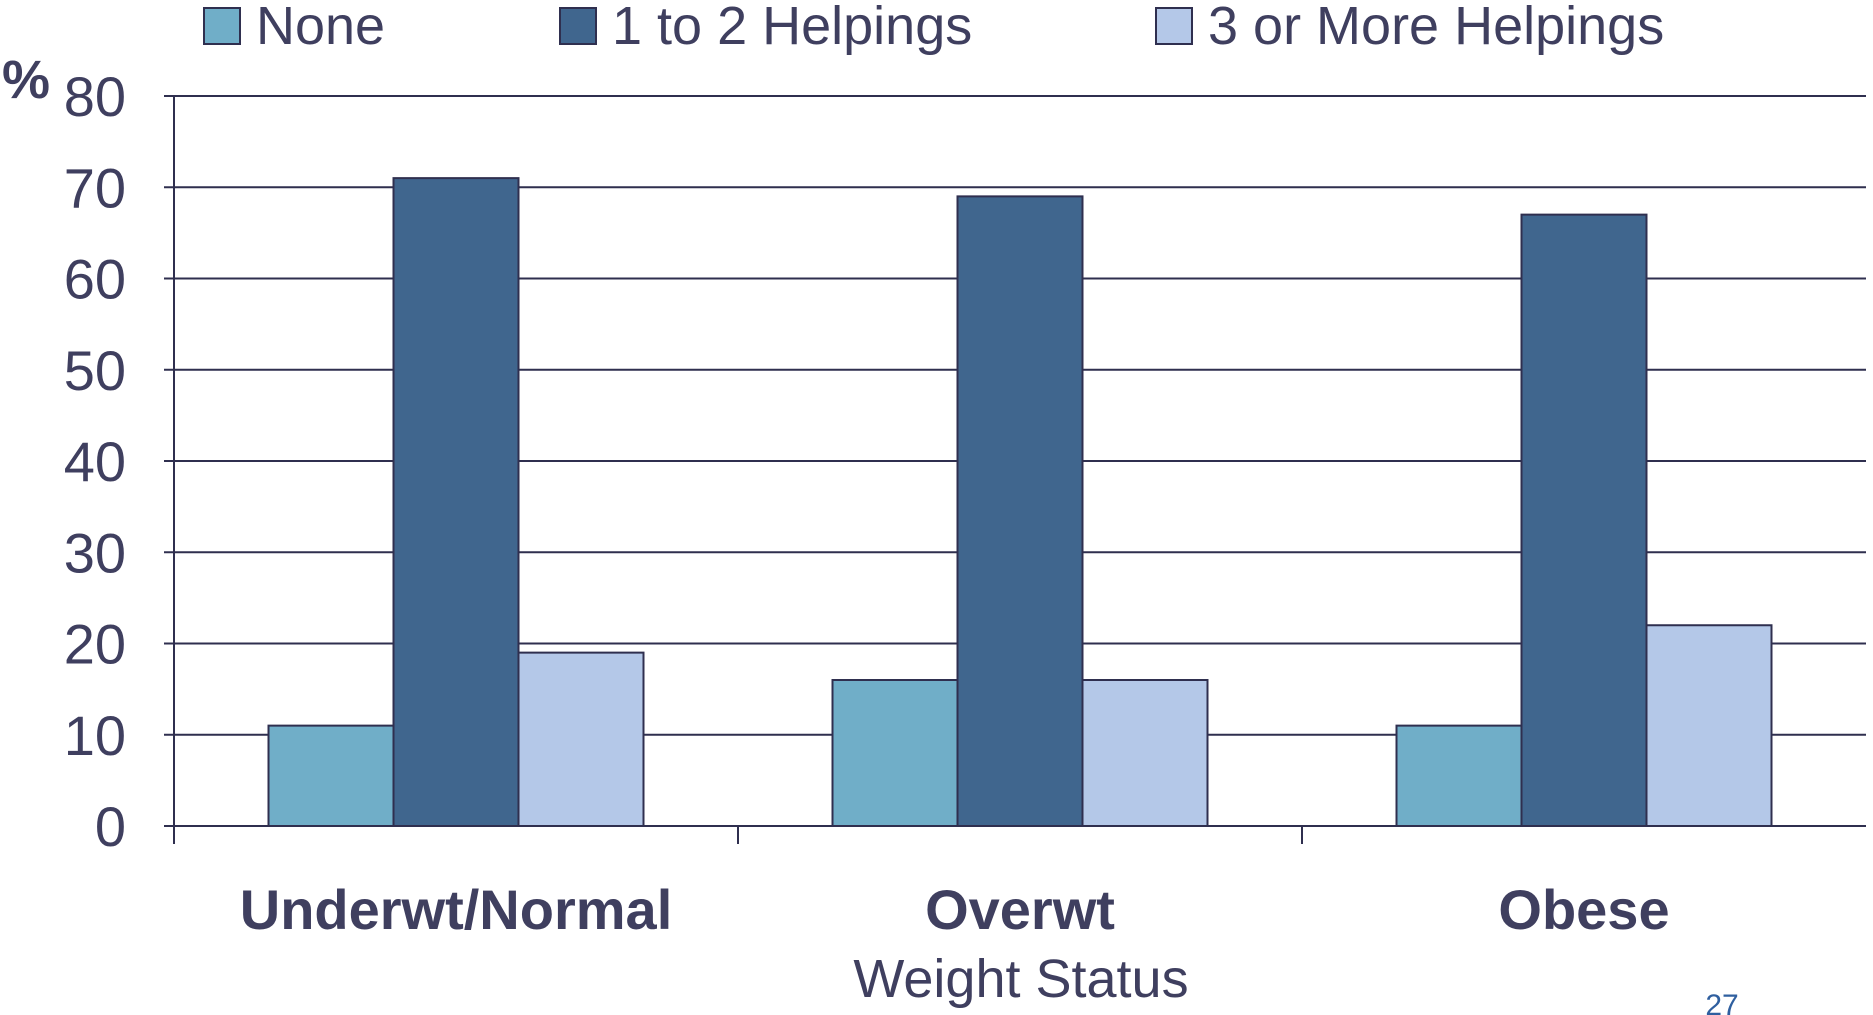 Image resolution: width=1873 pixels, height=1015 pixels. I want to click on x-category-label-0: Underwt/Normal, so click(456, 909).